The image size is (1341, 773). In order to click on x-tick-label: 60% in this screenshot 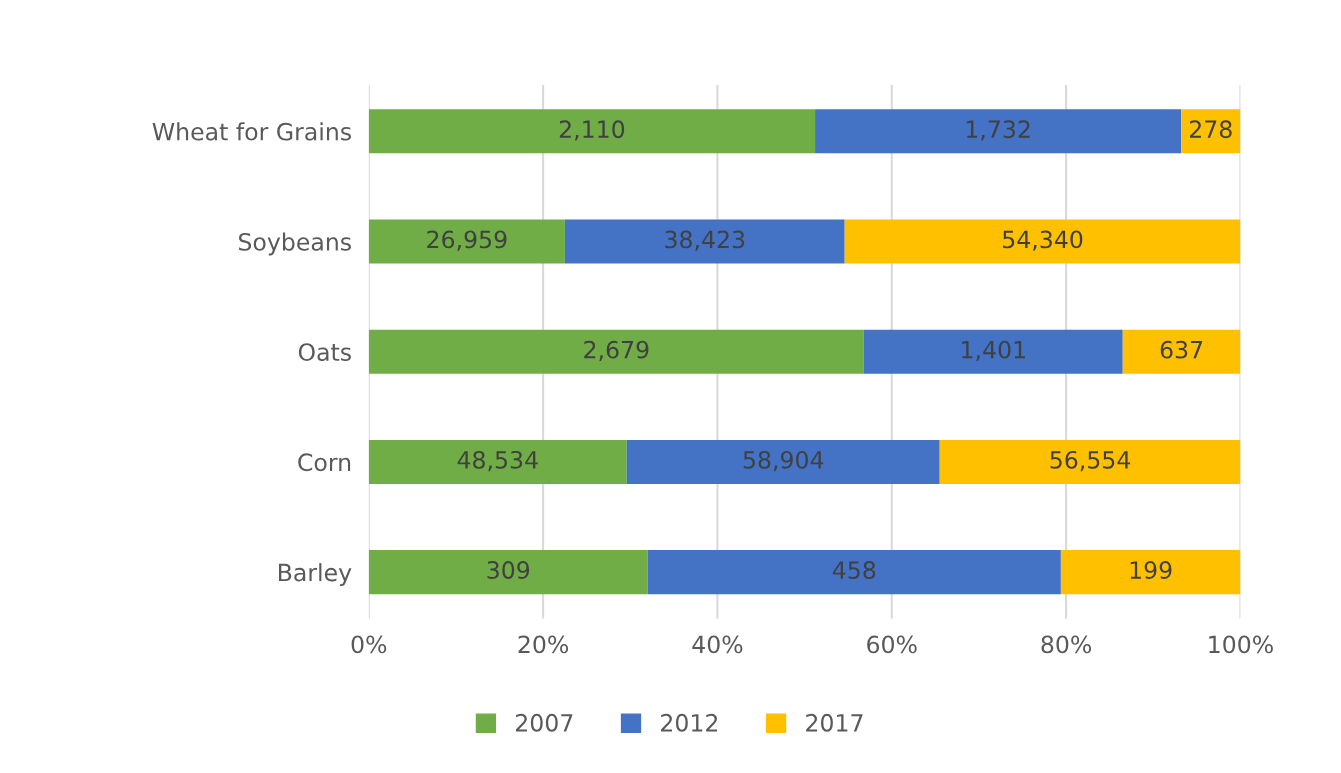, I will do `click(892, 644)`.